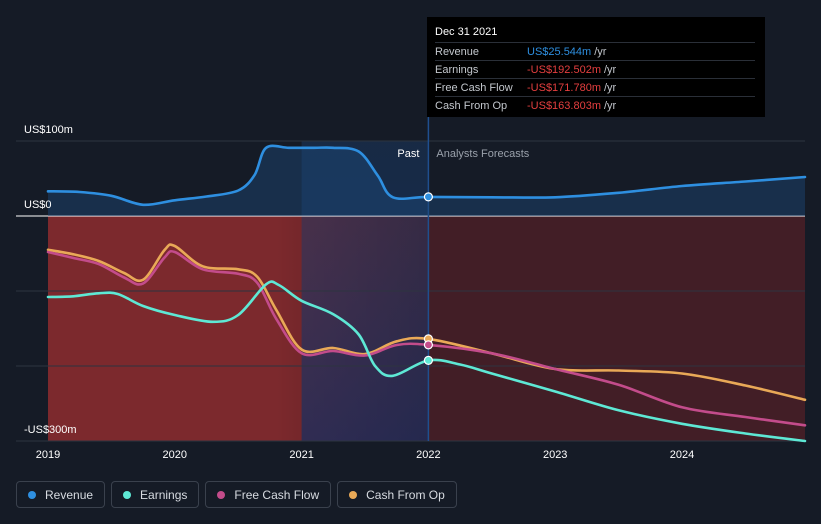 Image resolution: width=821 pixels, height=524 pixels. I want to click on y-axis-label: US$100m, so click(48, 130).